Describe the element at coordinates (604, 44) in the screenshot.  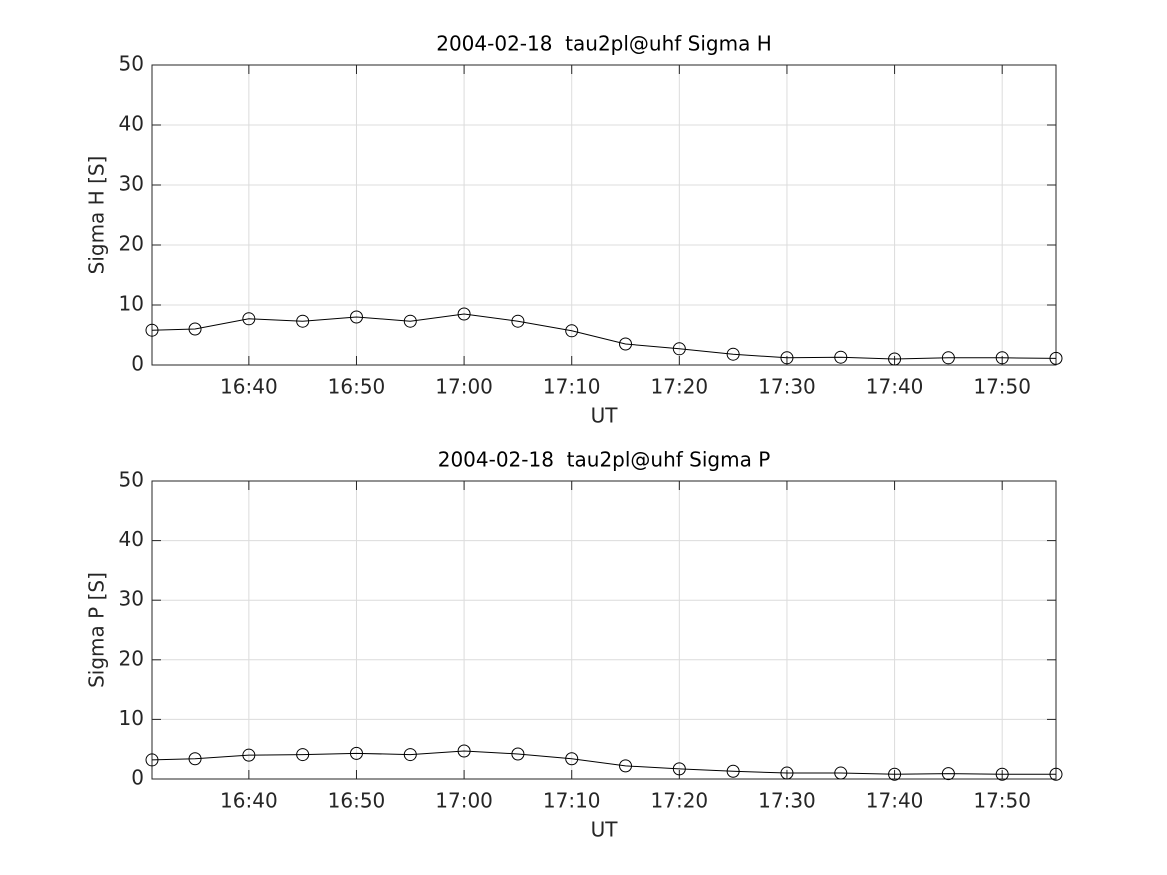
I see `chart-title: 2004-02-18 tau2pl@uhf Sigma H` at that location.